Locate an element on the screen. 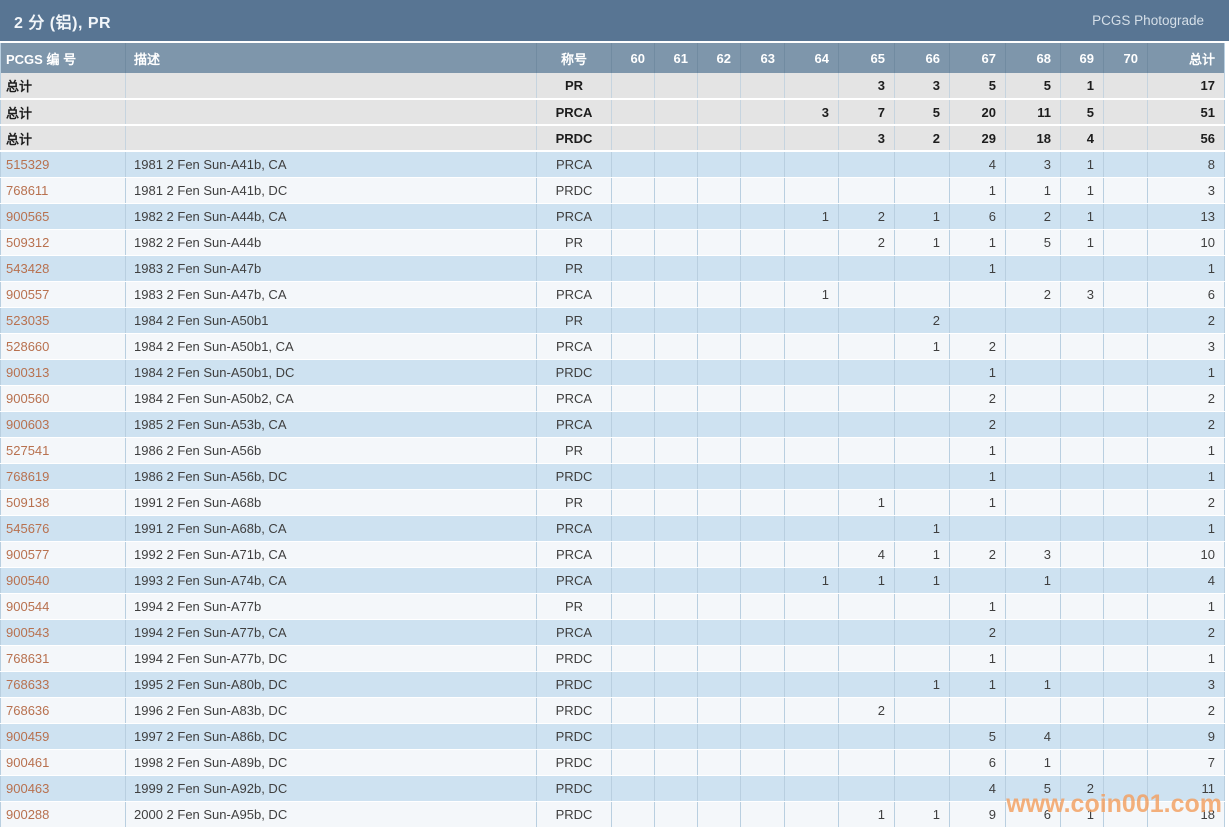 This screenshot has width=1229, height=833. column-header-14: 总计 is located at coordinates (1186, 58).